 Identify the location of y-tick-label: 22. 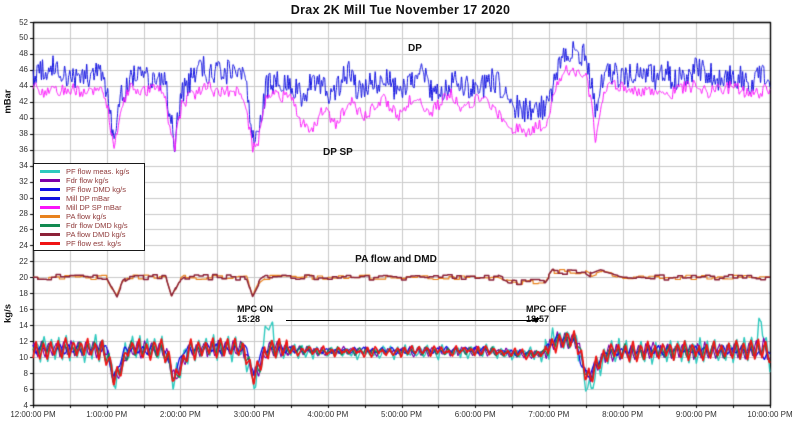
(23, 261).